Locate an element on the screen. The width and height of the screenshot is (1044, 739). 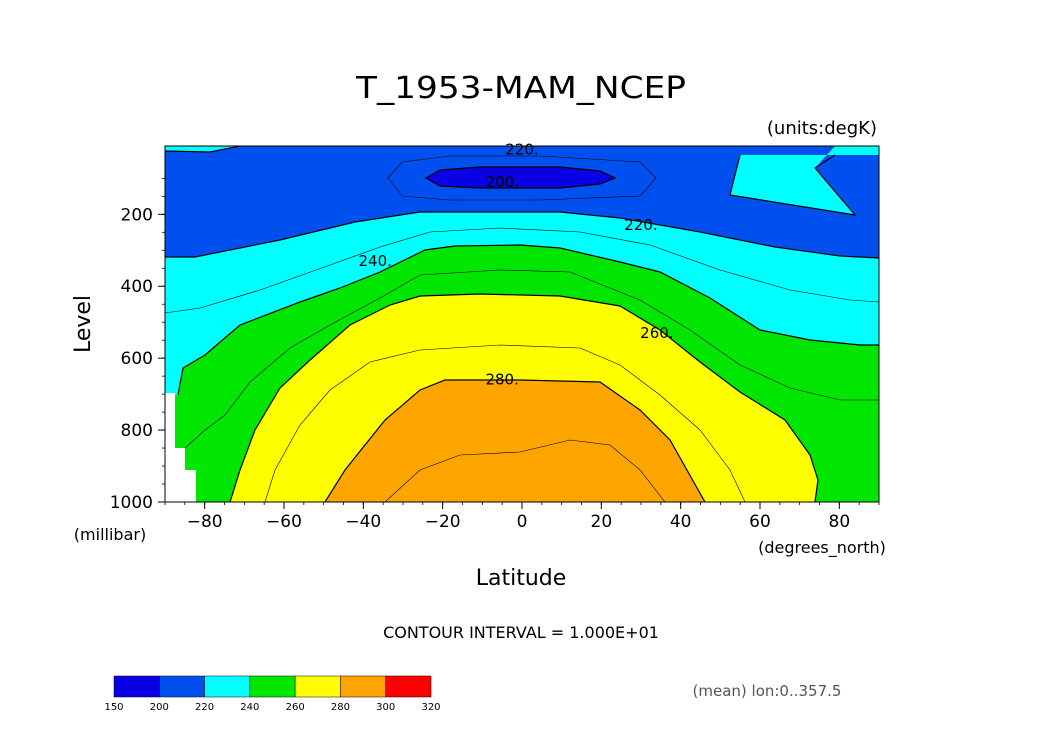
x-tick-label: 20 is located at coordinates (602, 522).